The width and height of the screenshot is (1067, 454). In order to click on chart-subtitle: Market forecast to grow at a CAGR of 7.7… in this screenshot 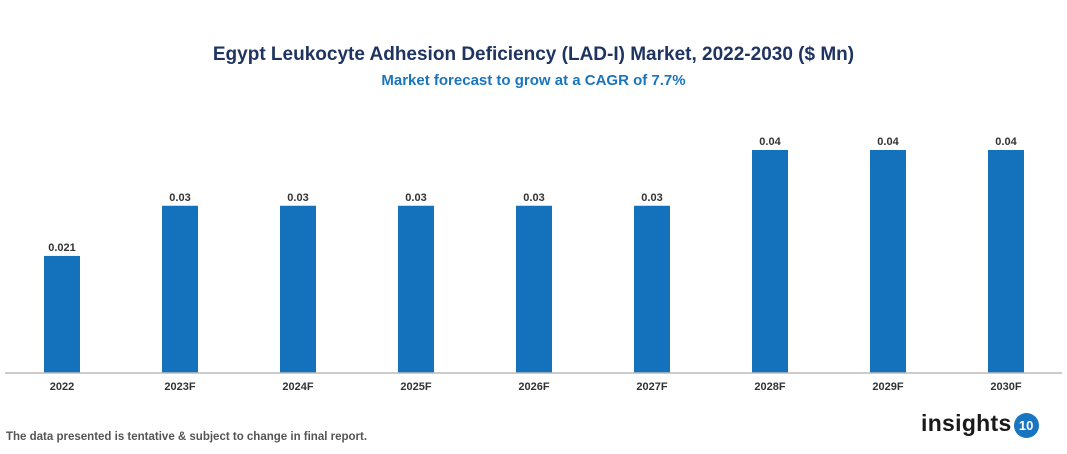, I will do `click(533, 80)`.